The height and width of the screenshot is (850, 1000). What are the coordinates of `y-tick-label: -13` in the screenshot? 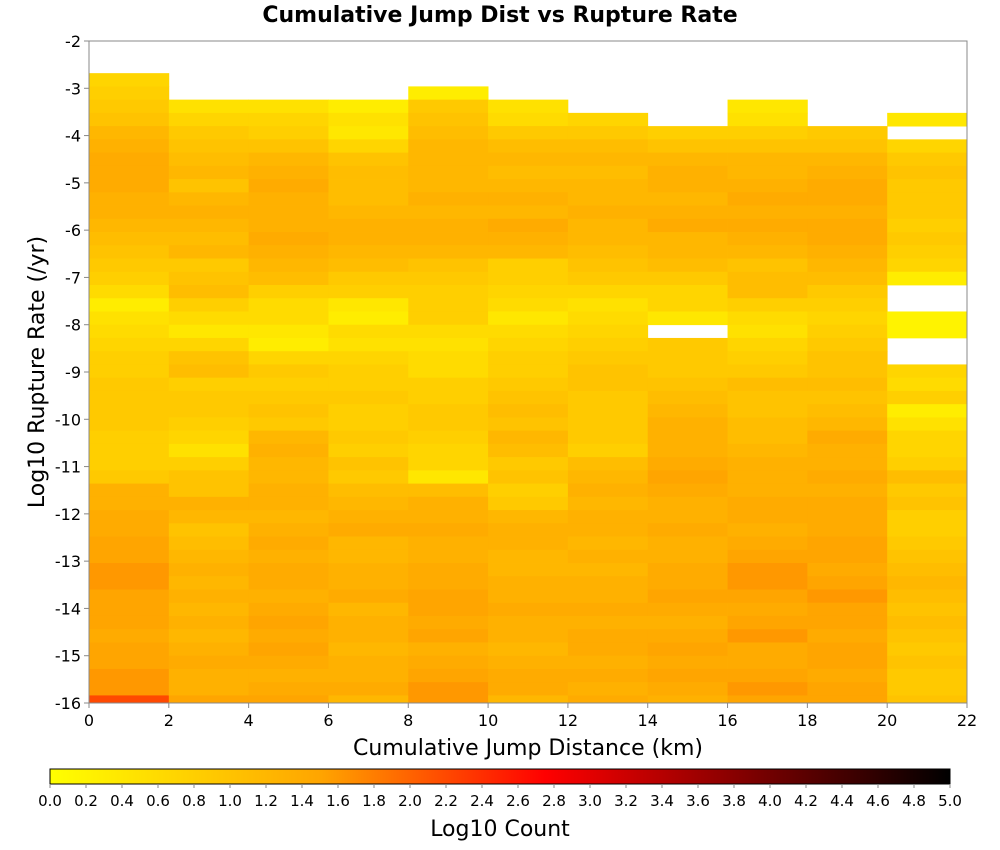 It's located at (68, 561).